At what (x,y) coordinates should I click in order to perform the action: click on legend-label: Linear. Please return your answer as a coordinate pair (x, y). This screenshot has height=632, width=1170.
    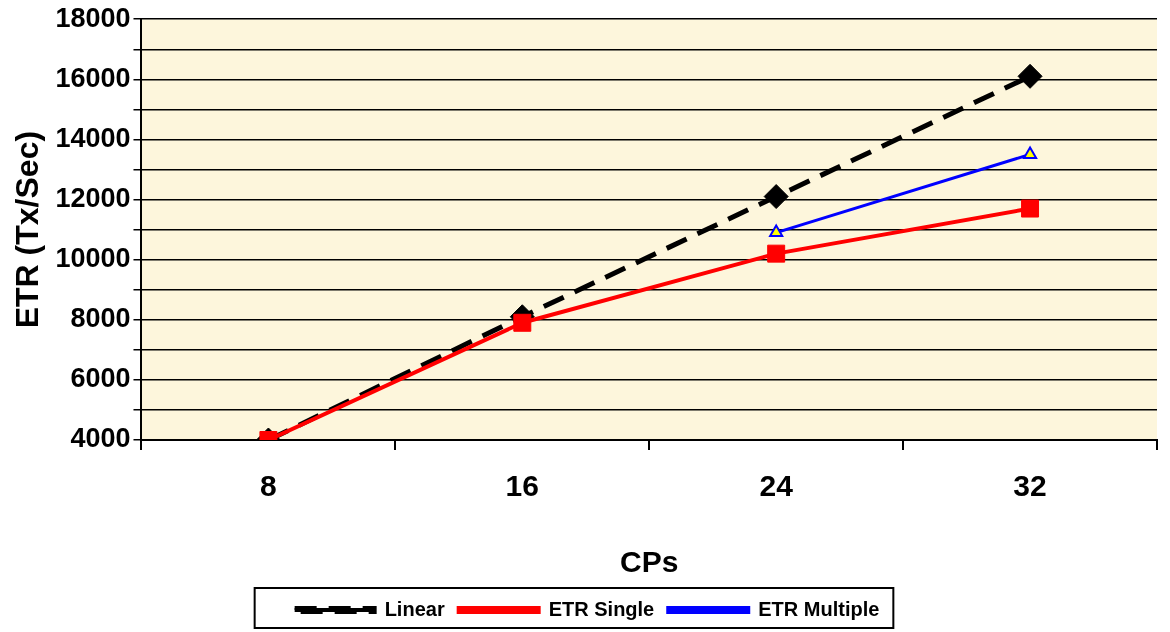
    Looking at the image, I should click on (414, 608).